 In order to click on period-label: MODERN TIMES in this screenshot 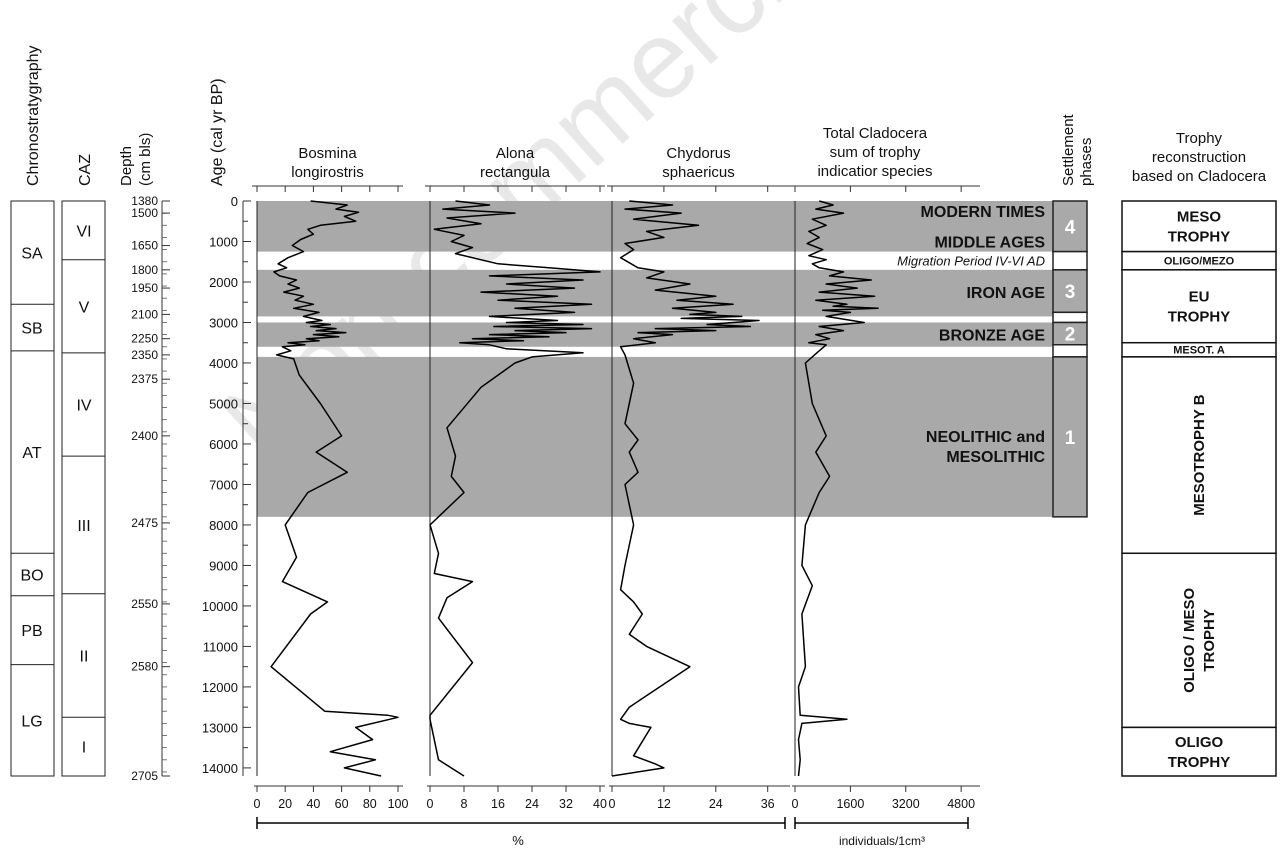, I will do `click(983, 212)`.